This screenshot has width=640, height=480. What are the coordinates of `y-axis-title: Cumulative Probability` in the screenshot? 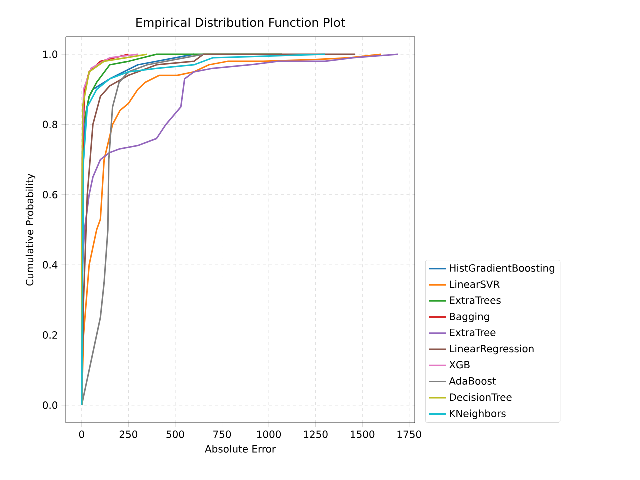 It's located at (31, 230).